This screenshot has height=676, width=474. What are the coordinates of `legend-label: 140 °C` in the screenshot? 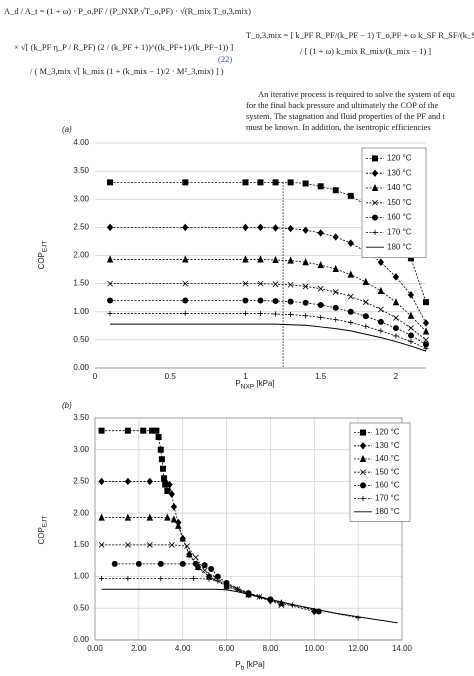 It's located at (387, 458).